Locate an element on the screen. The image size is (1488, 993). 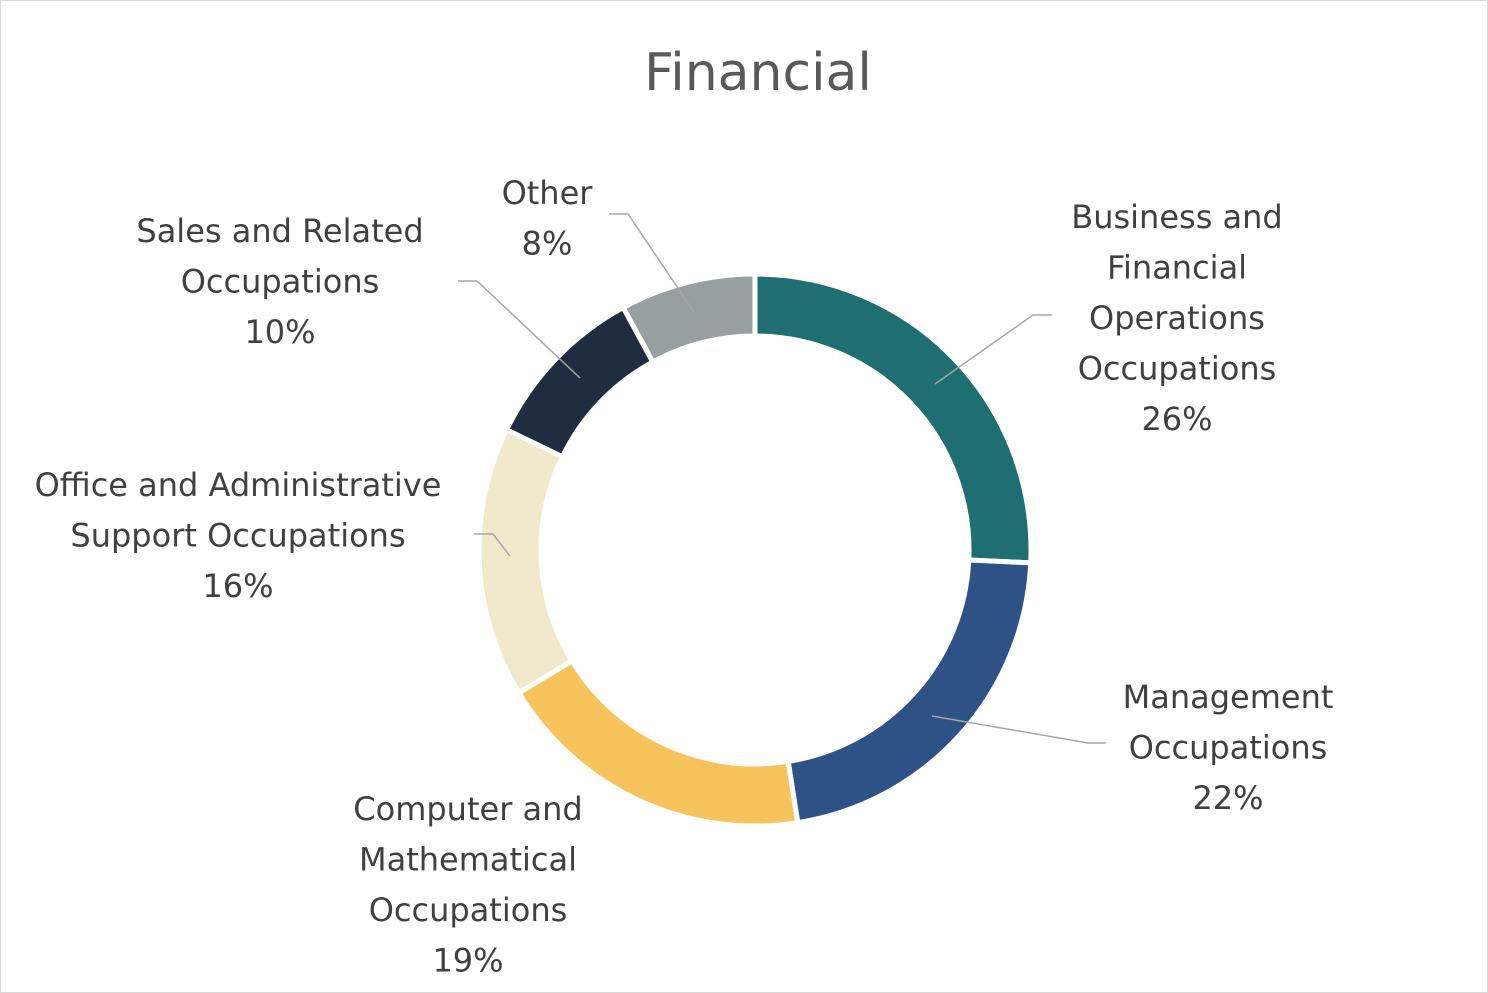
data-label-other: Other 8% is located at coordinates (548, 218).